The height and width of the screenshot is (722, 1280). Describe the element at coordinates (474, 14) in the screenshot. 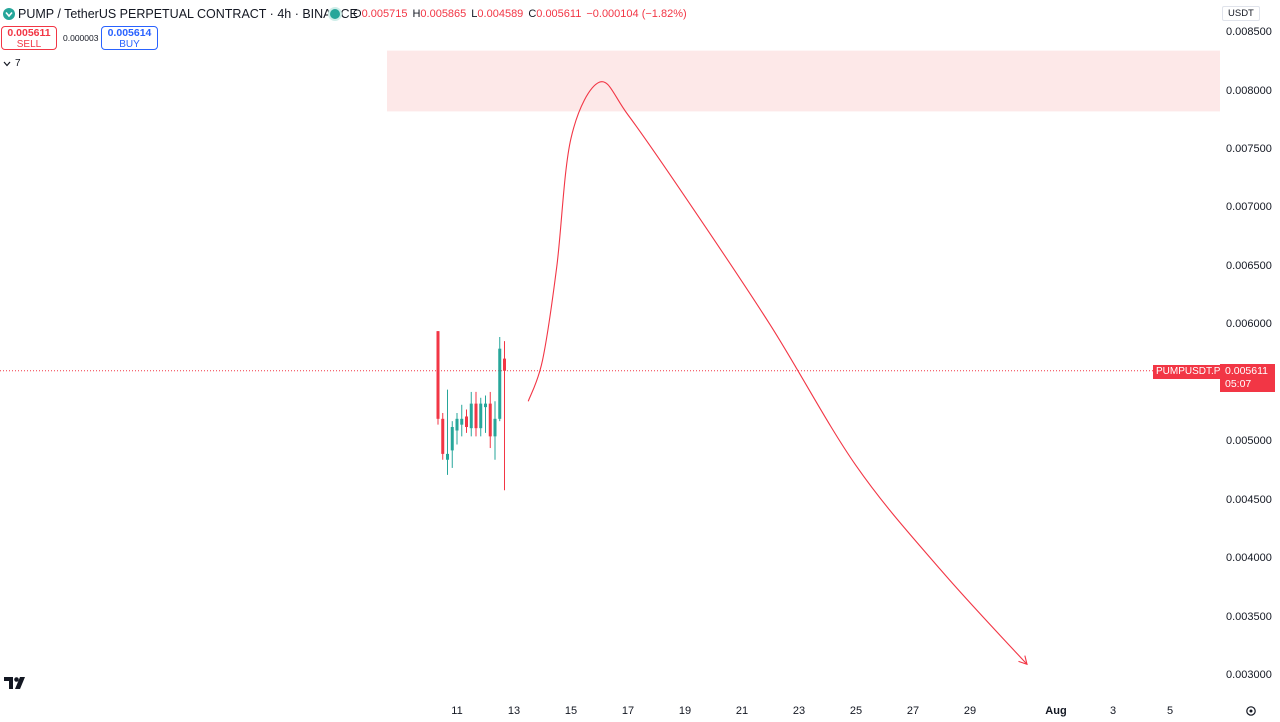

I see `low-label: L` at that location.